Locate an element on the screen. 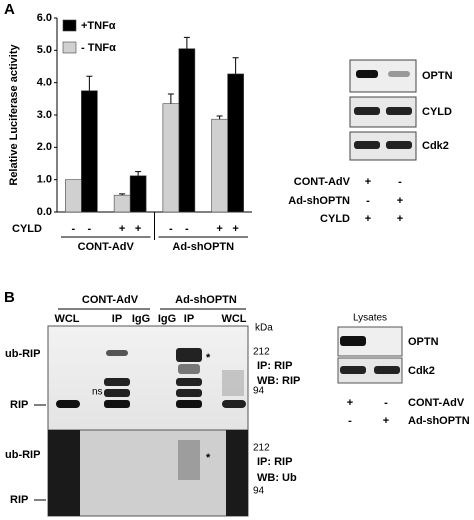 The height and width of the screenshot is (520, 474). y-axis-label: Relative Luciferase activity is located at coordinates (14, 115).